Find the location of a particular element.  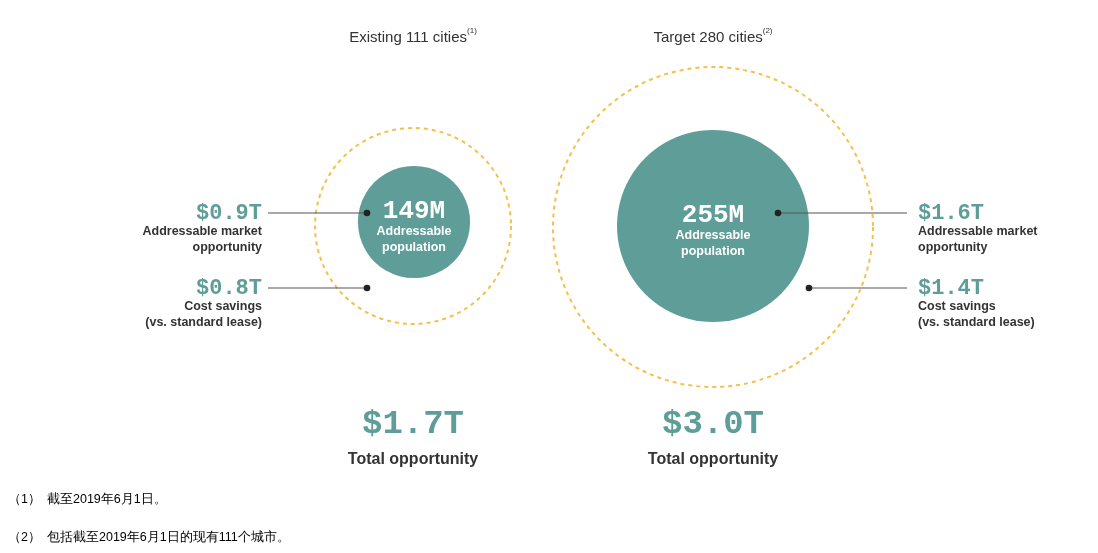

data-label: $0.9T is located at coordinates (228, 213).